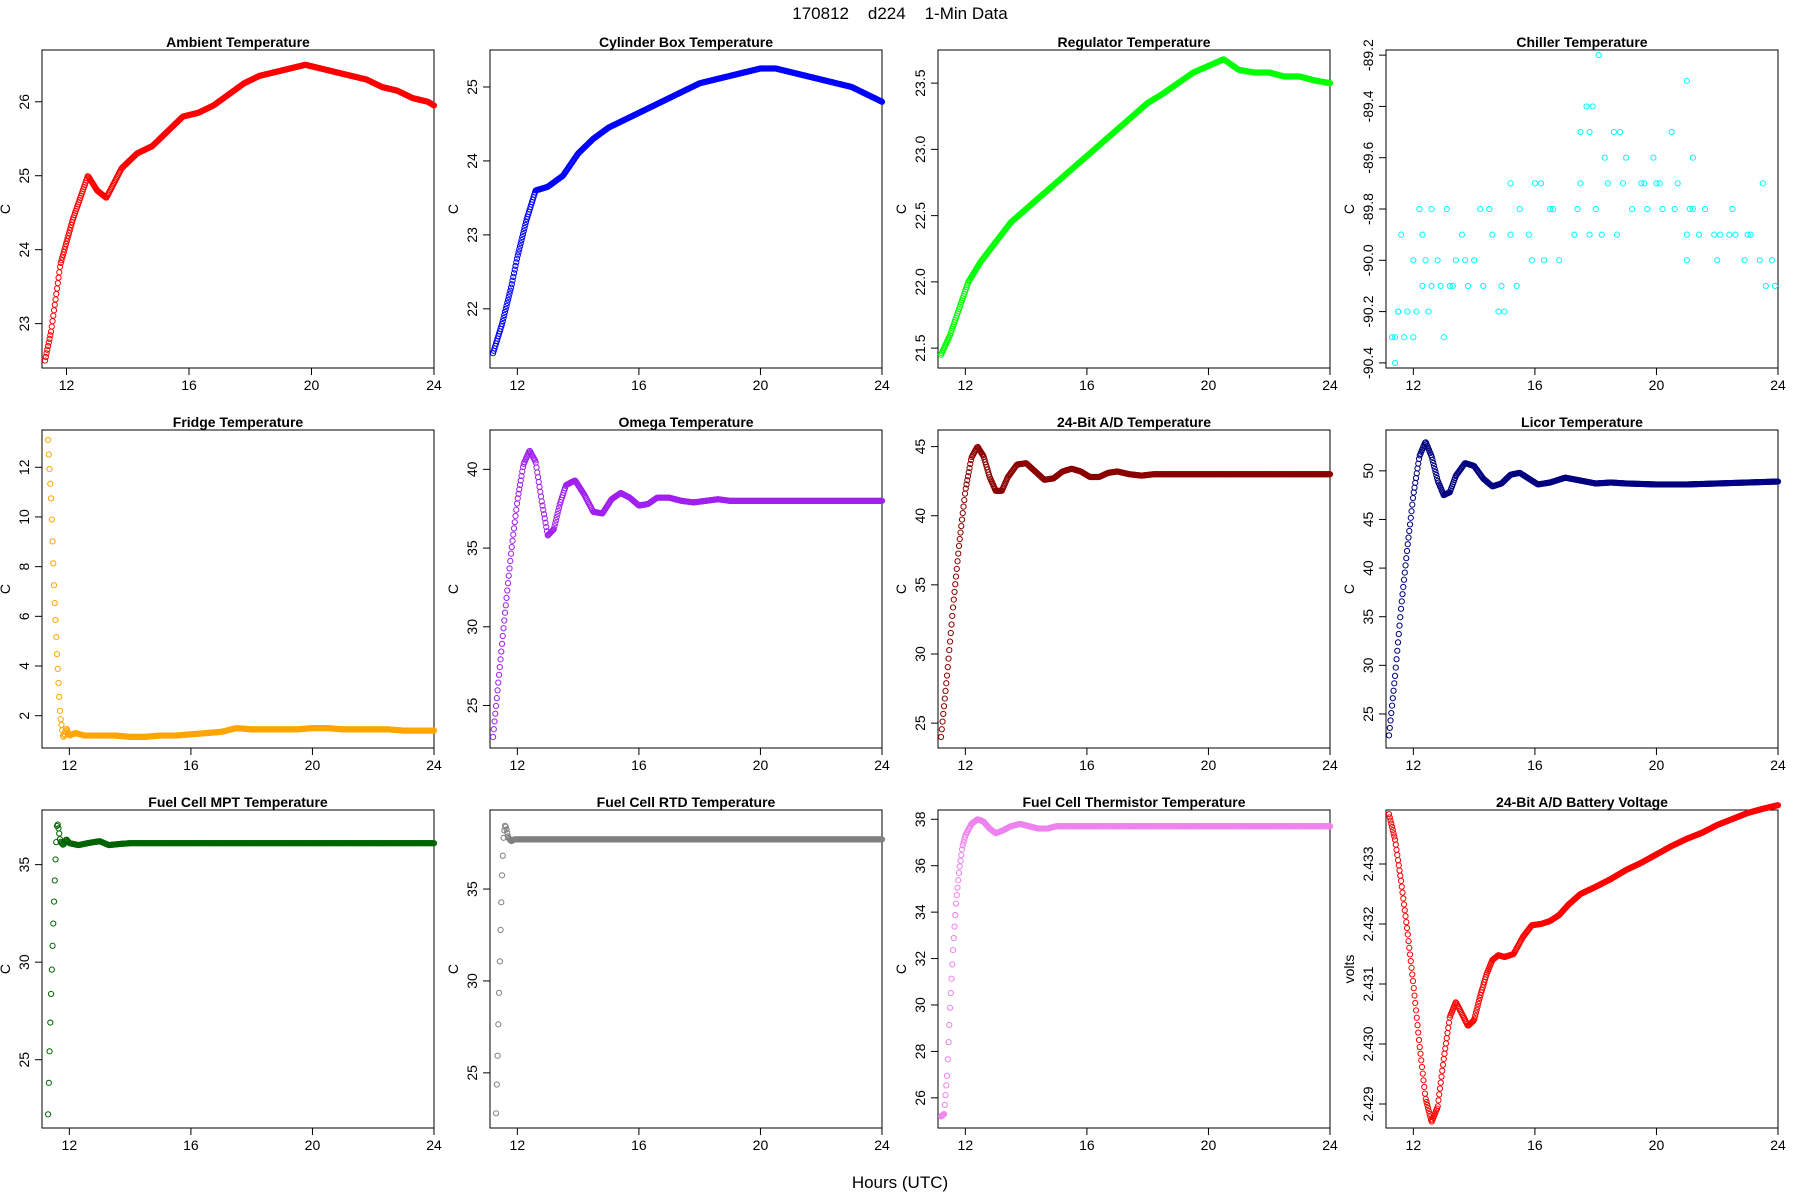  I want to click on y-tick-label: 8, so click(24, 567).